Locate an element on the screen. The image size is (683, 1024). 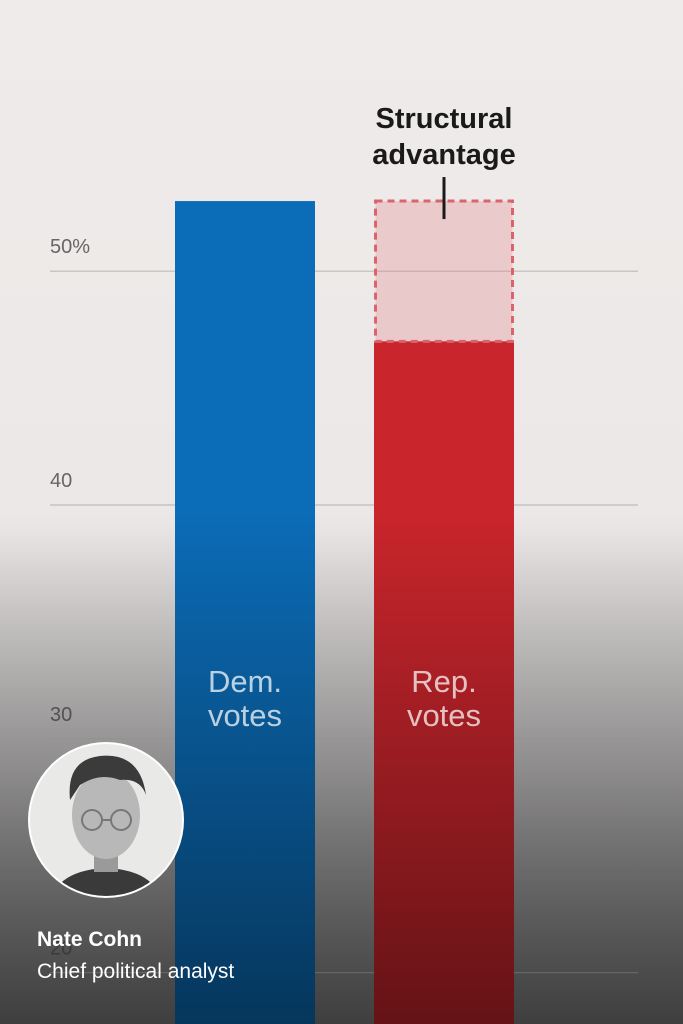
author-name: Nate Cohn is located at coordinates (89, 939).